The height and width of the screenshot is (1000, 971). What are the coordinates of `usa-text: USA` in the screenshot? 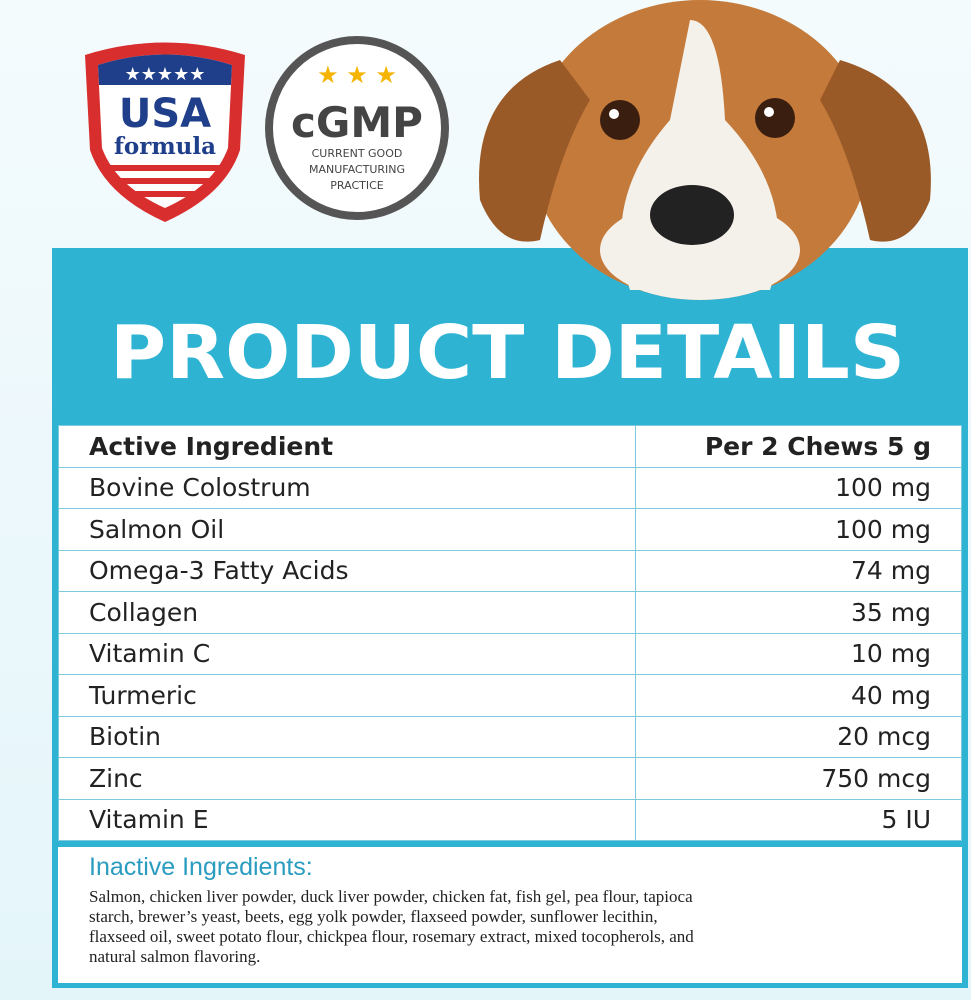 It's located at (165, 114).